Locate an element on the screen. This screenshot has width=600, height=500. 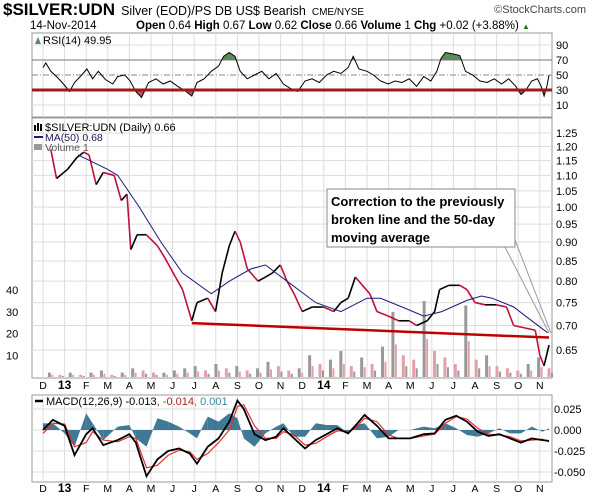
annotation-text: broken line and the 50-day is located at coordinates (413, 219).